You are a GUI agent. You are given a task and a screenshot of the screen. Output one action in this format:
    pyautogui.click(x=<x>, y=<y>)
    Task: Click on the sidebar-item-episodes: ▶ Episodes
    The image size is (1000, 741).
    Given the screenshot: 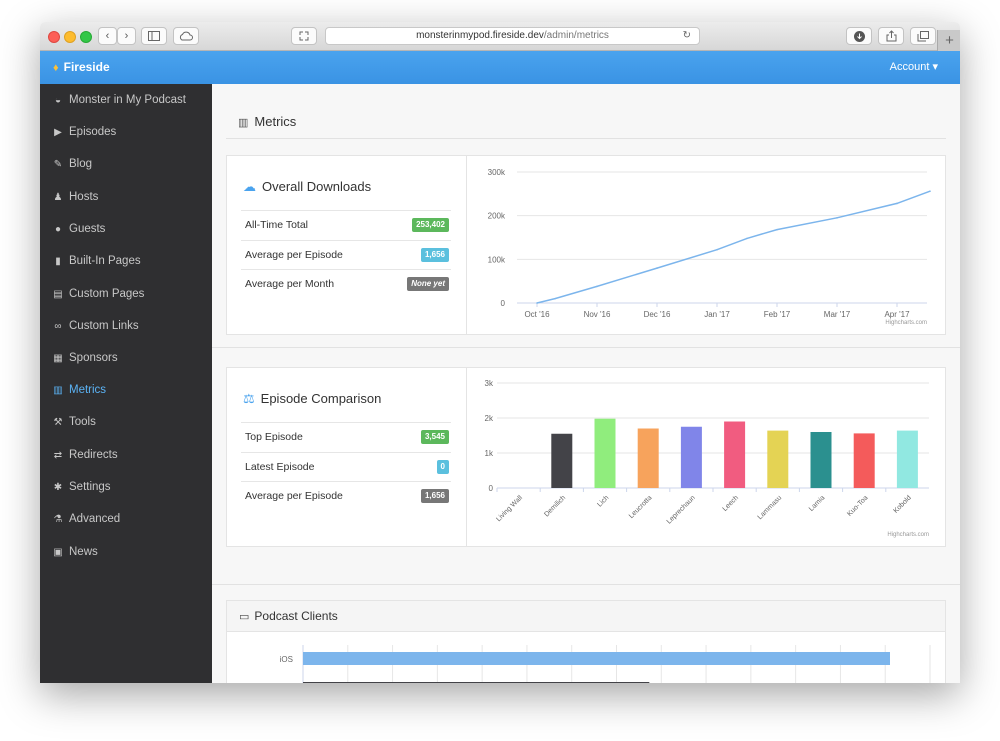 What is the action you would take?
    pyautogui.click(x=126, y=132)
    